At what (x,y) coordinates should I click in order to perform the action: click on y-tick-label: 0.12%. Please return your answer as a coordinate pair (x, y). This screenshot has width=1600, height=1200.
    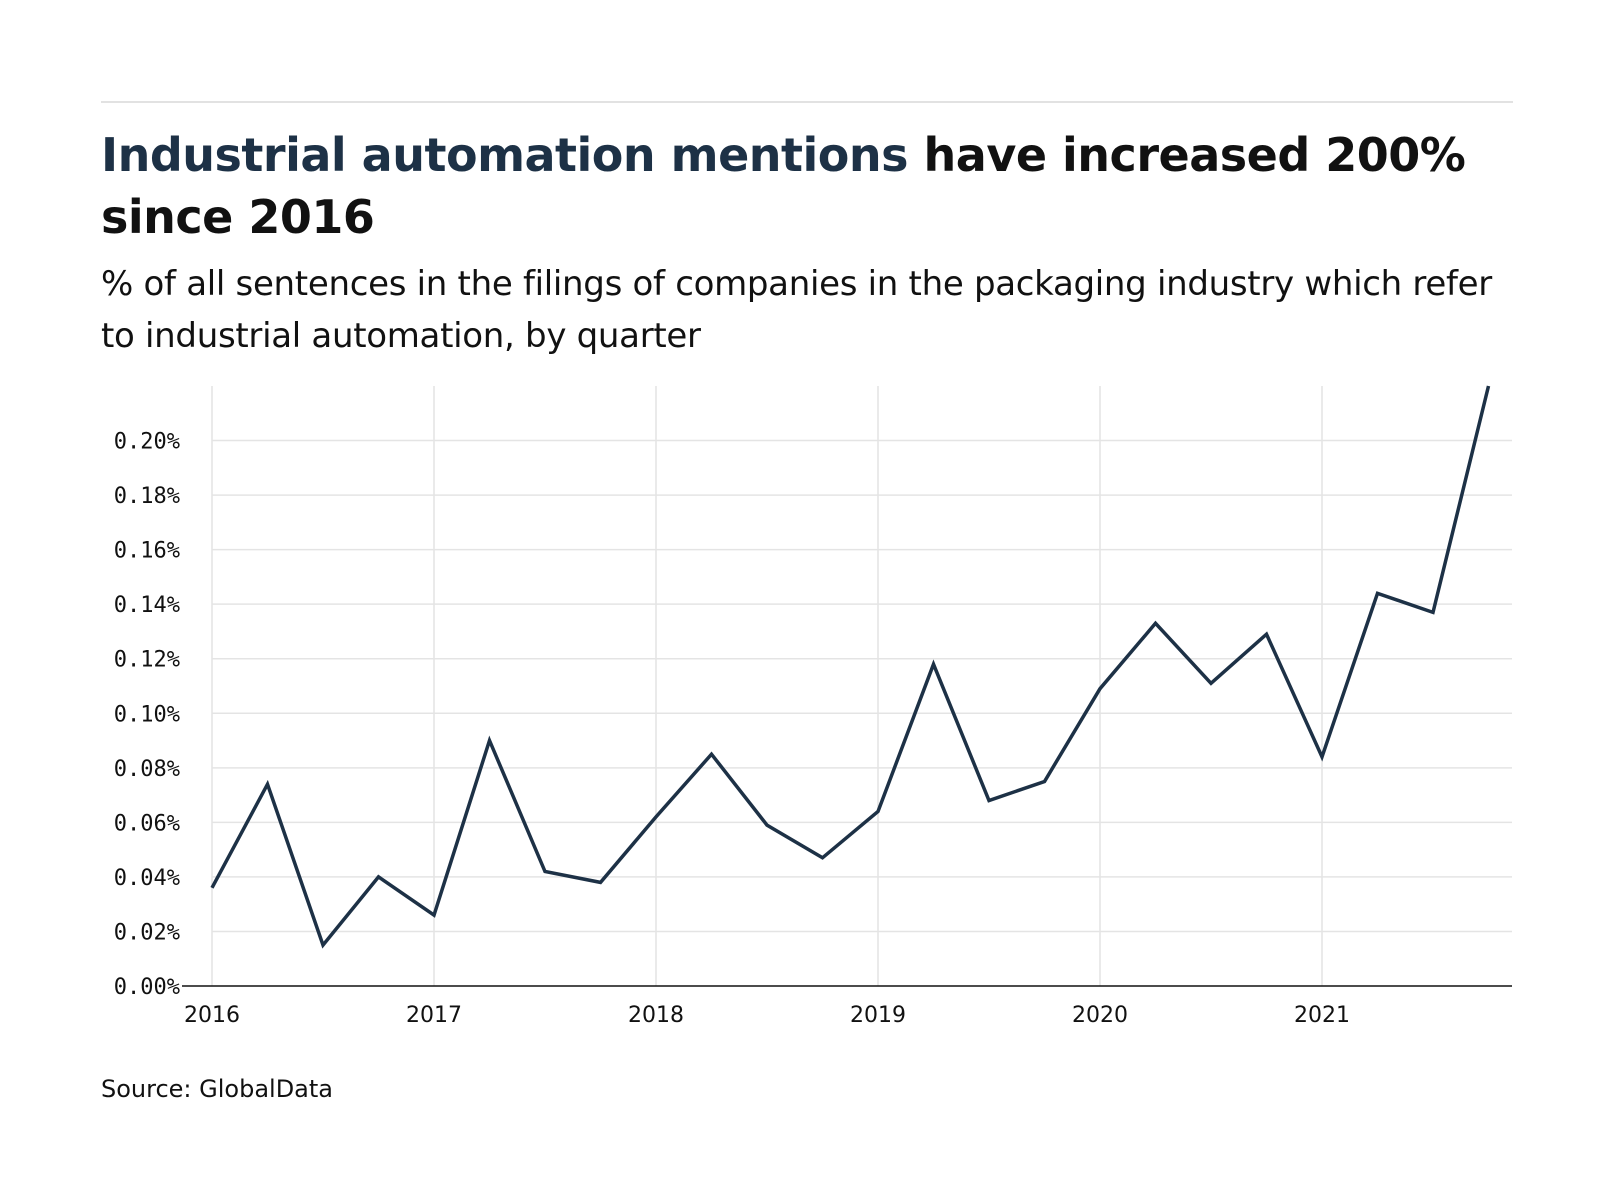
    Looking at the image, I should click on (147, 660).